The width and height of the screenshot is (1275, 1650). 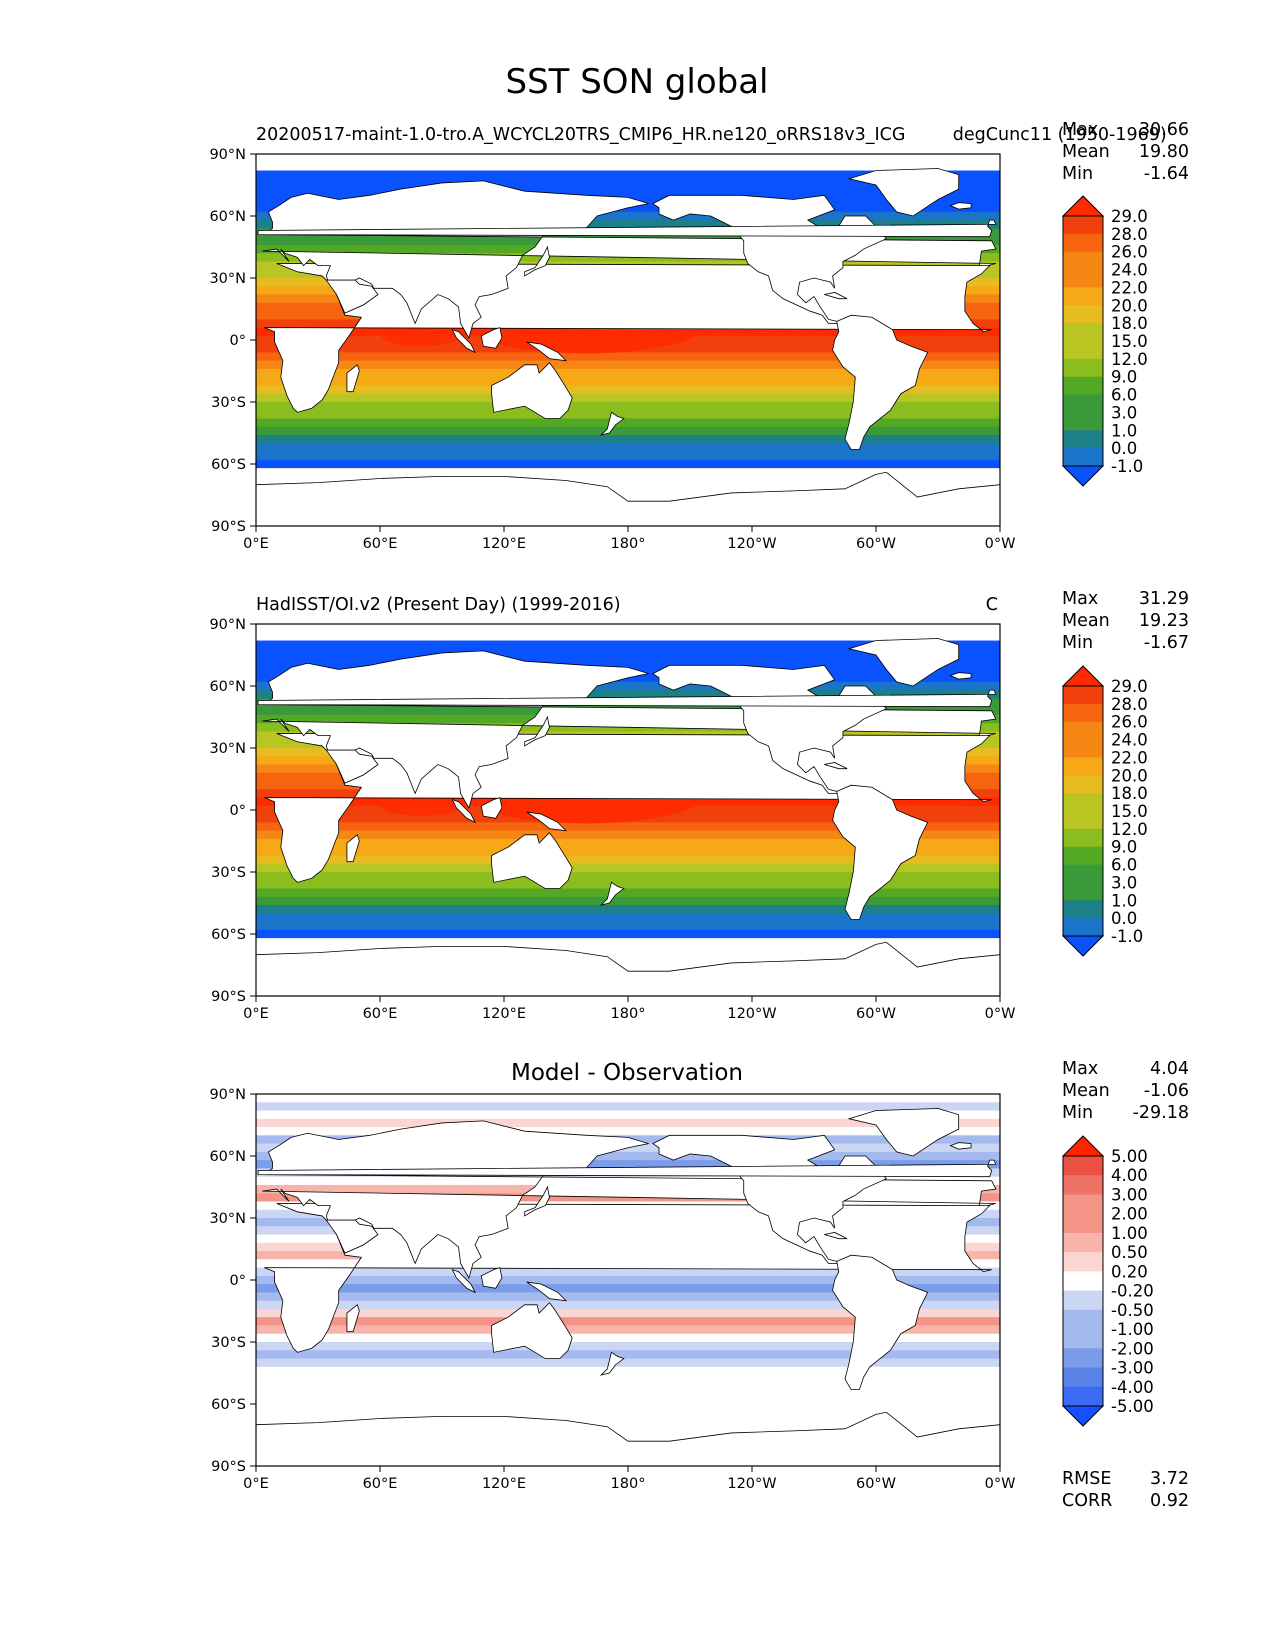 I want to click on land-madagascar, so click(x=353, y=848).